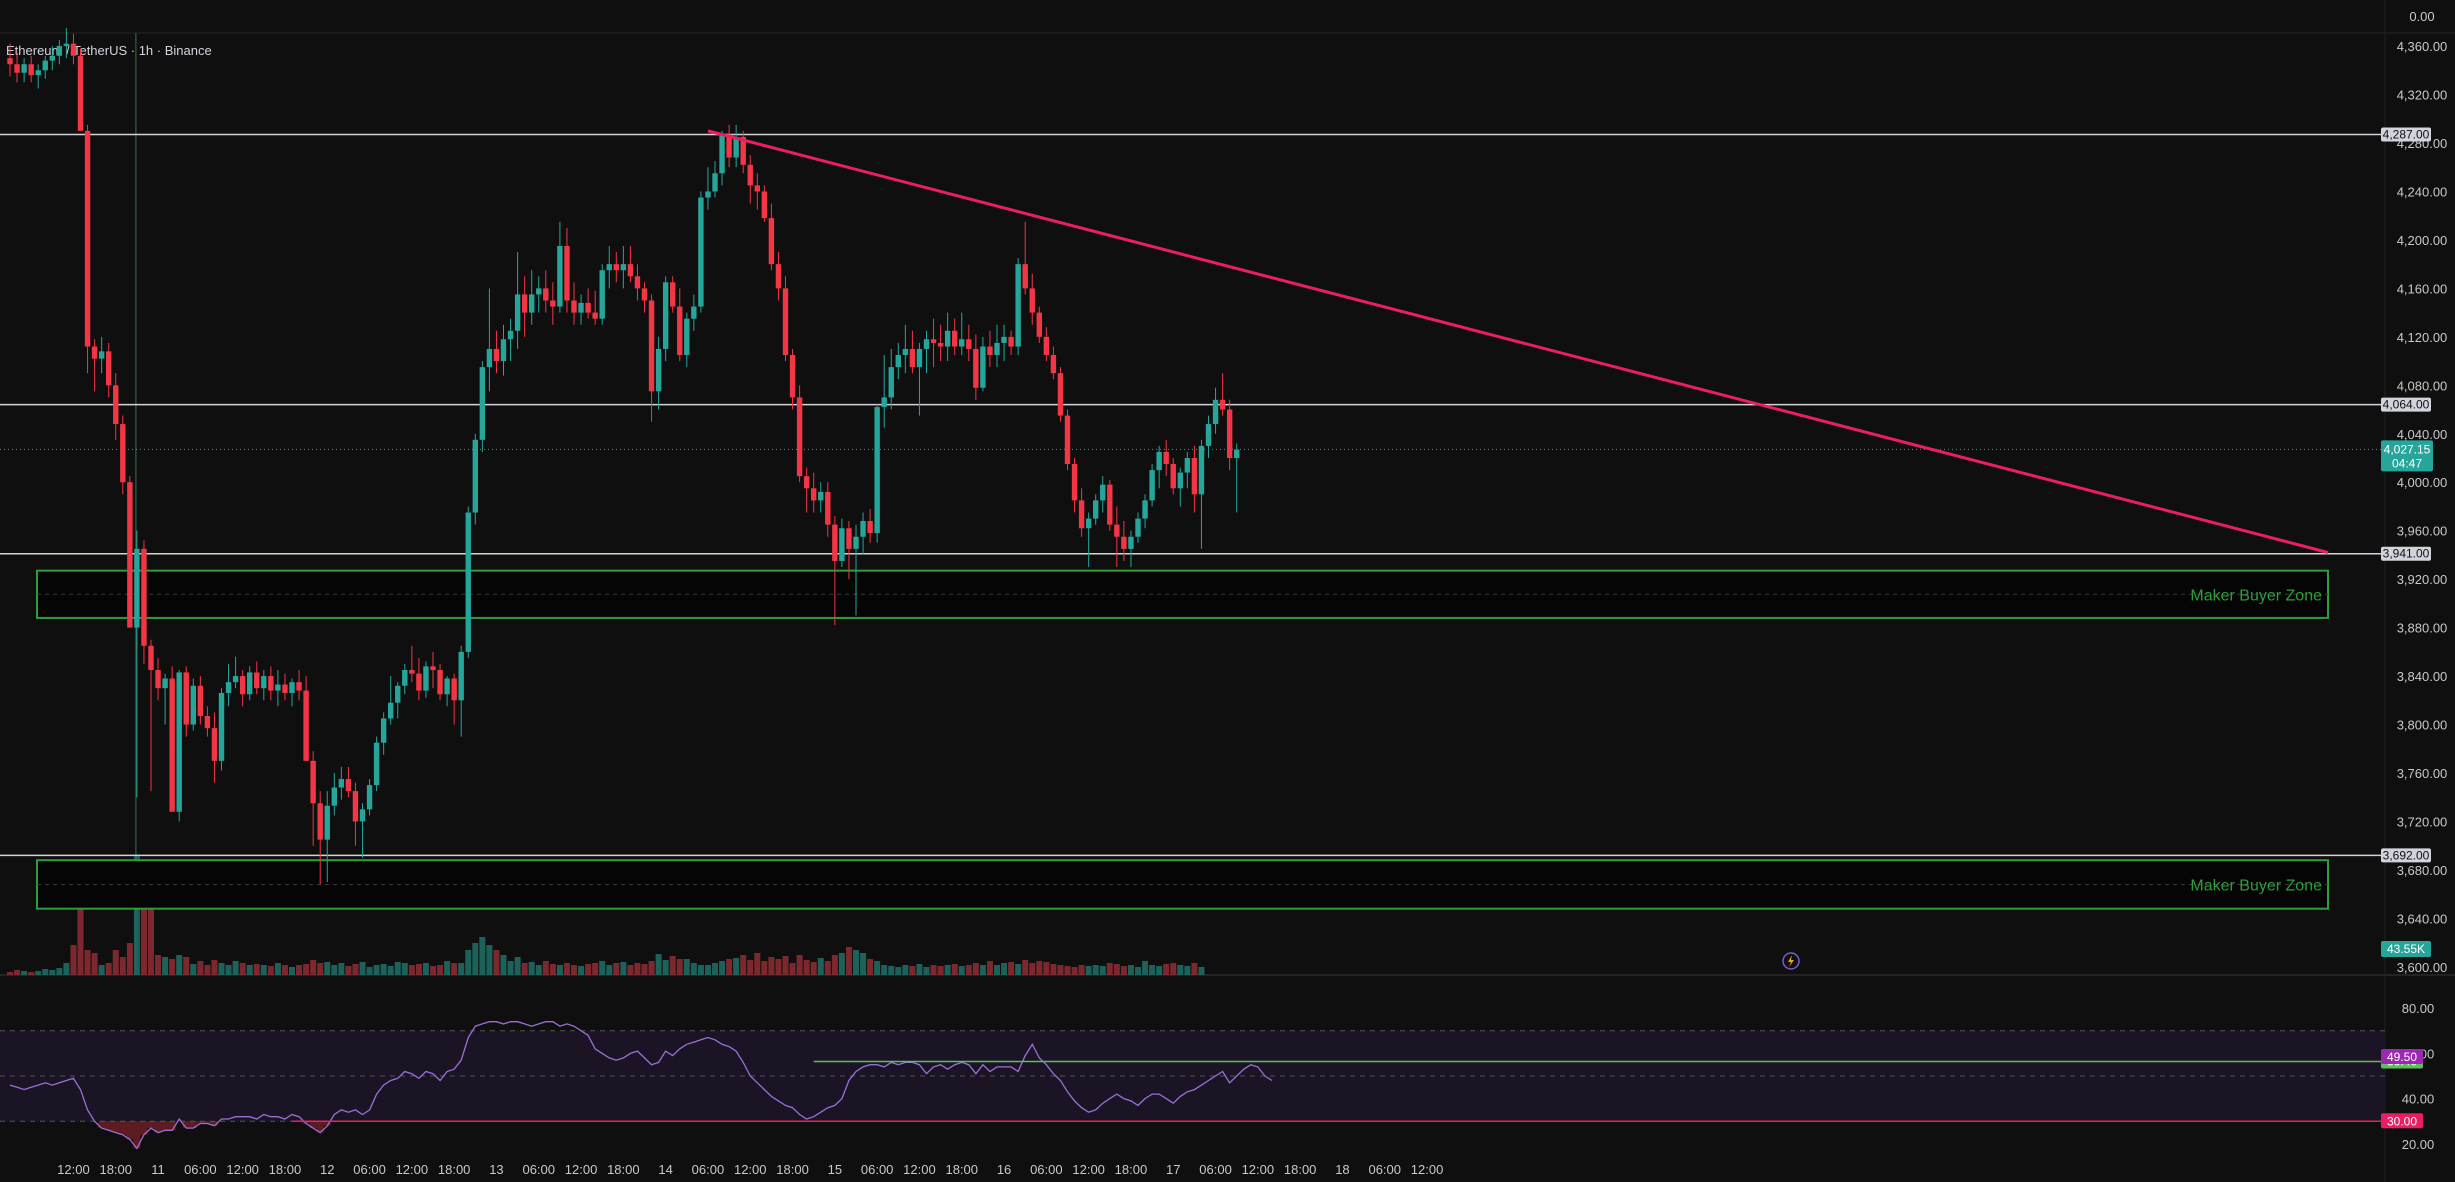  What do you see at coordinates (2422, 725) in the screenshot?
I see `price-tick-label: 3,800.00` at bounding box center [2422, 725].